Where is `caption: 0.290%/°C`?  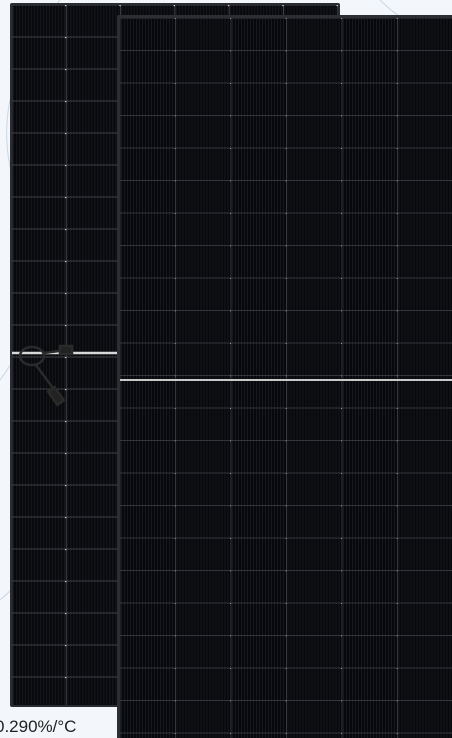
caption: 0.290%/°C is located at coordinates (38, 726).